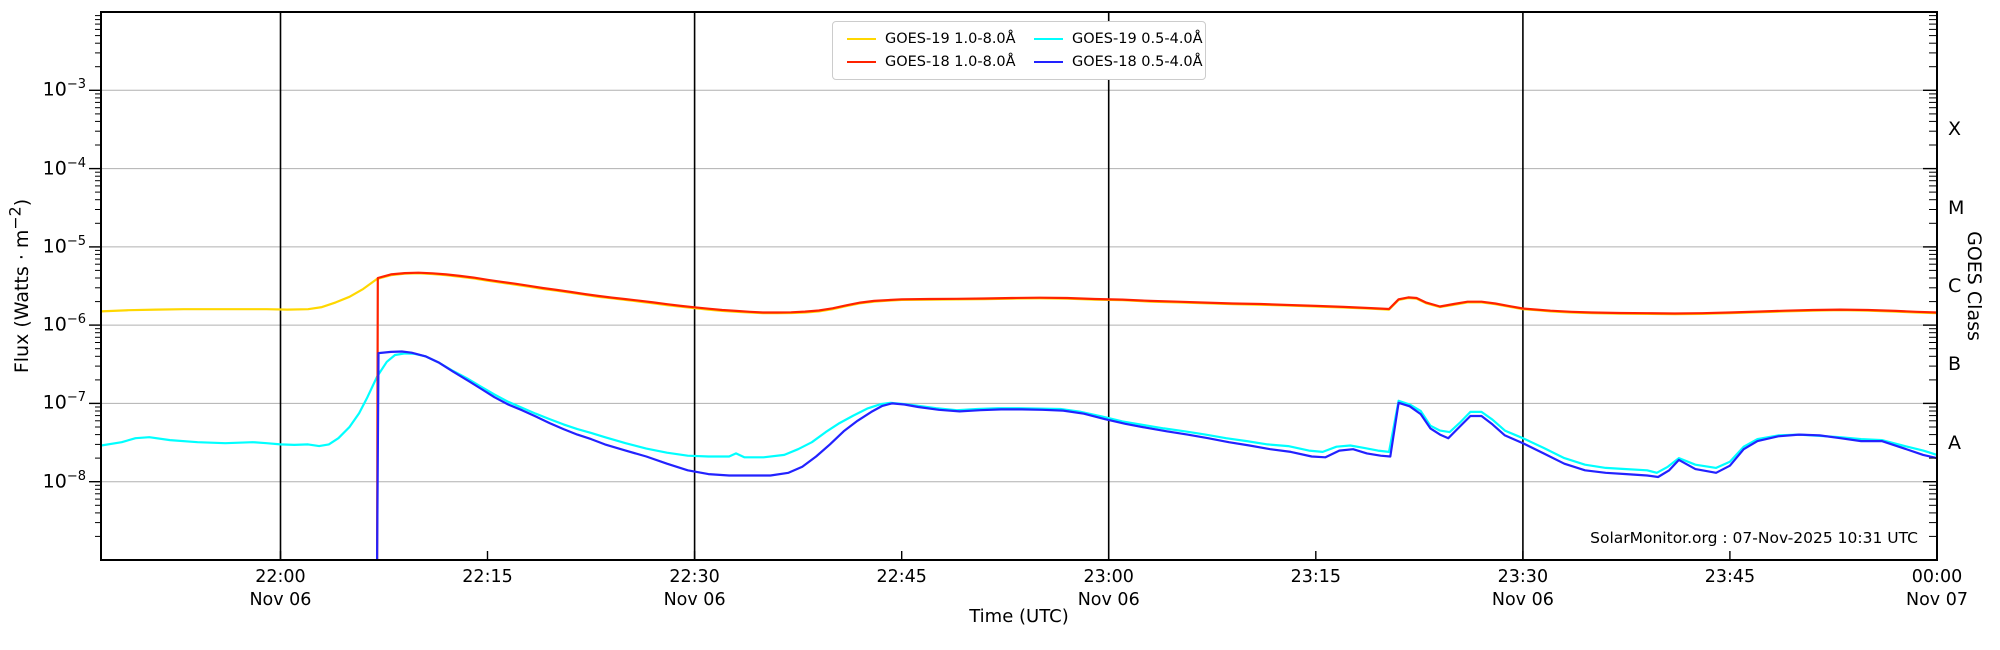  I want to click on y-tick-label: 10⁻⁴, so click(64, 167).